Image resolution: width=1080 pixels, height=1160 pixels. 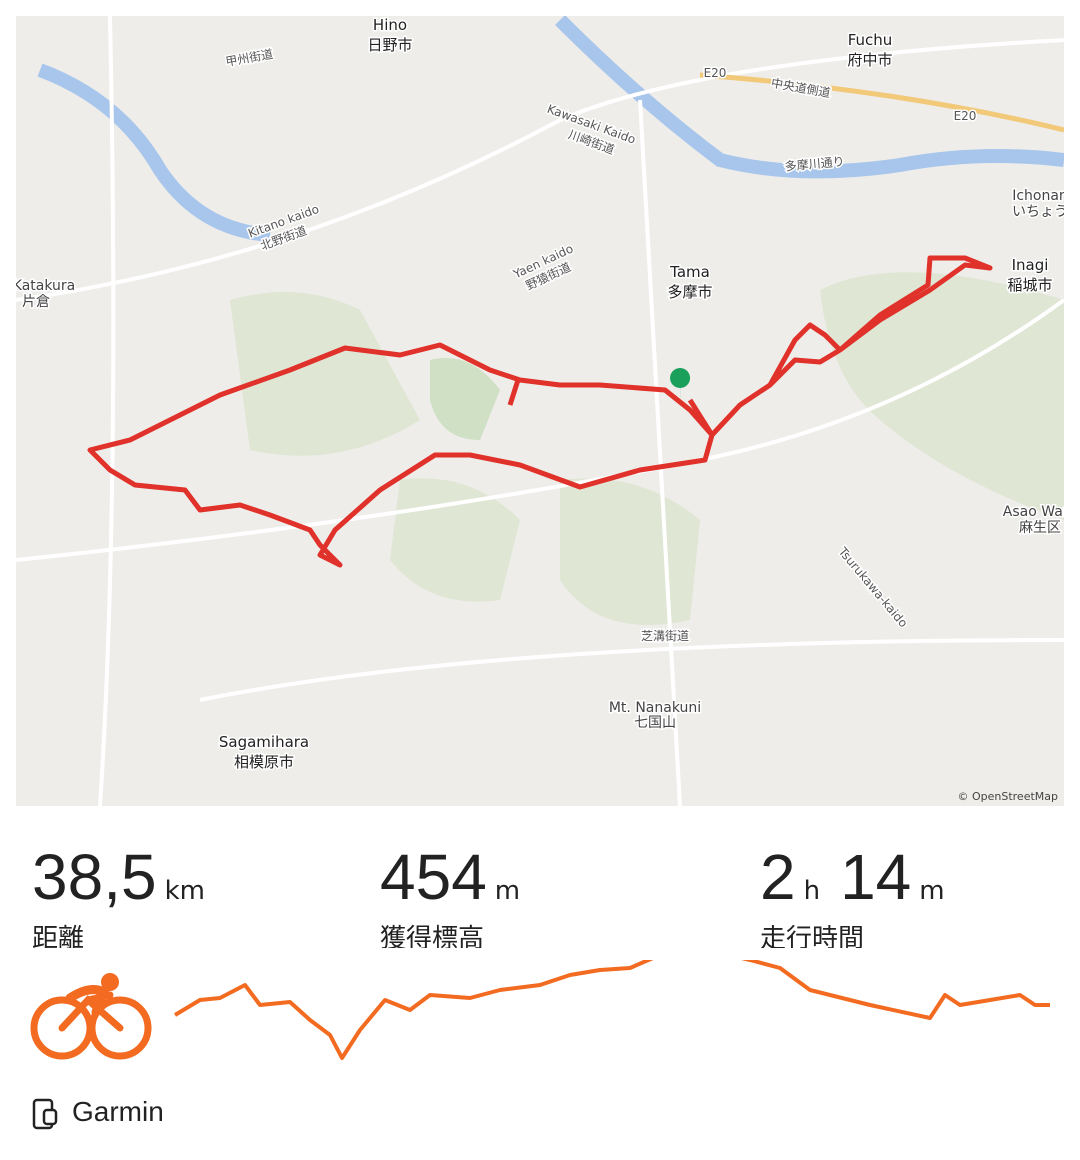 I want to click on stat-value: 38,5, so click(x=94, y=877).